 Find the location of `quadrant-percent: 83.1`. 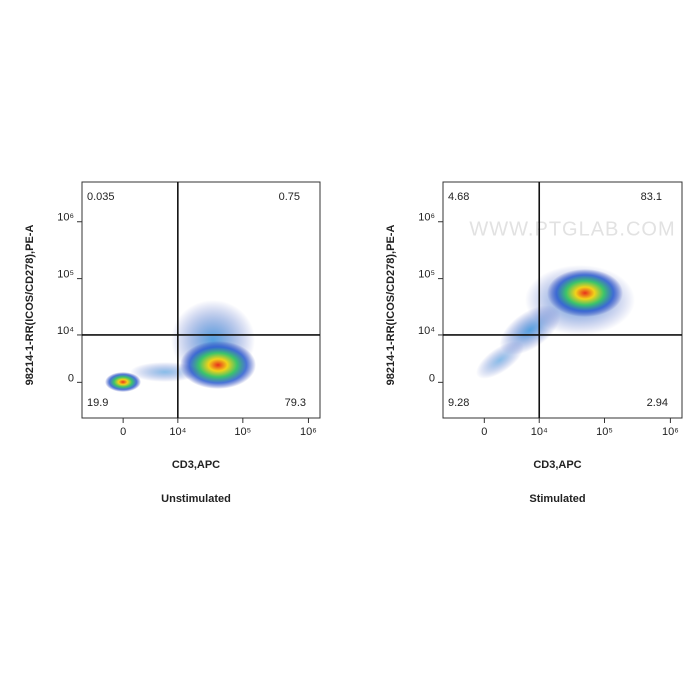

quadrant-percent: 83.1 is located at coordinates (651, 197).